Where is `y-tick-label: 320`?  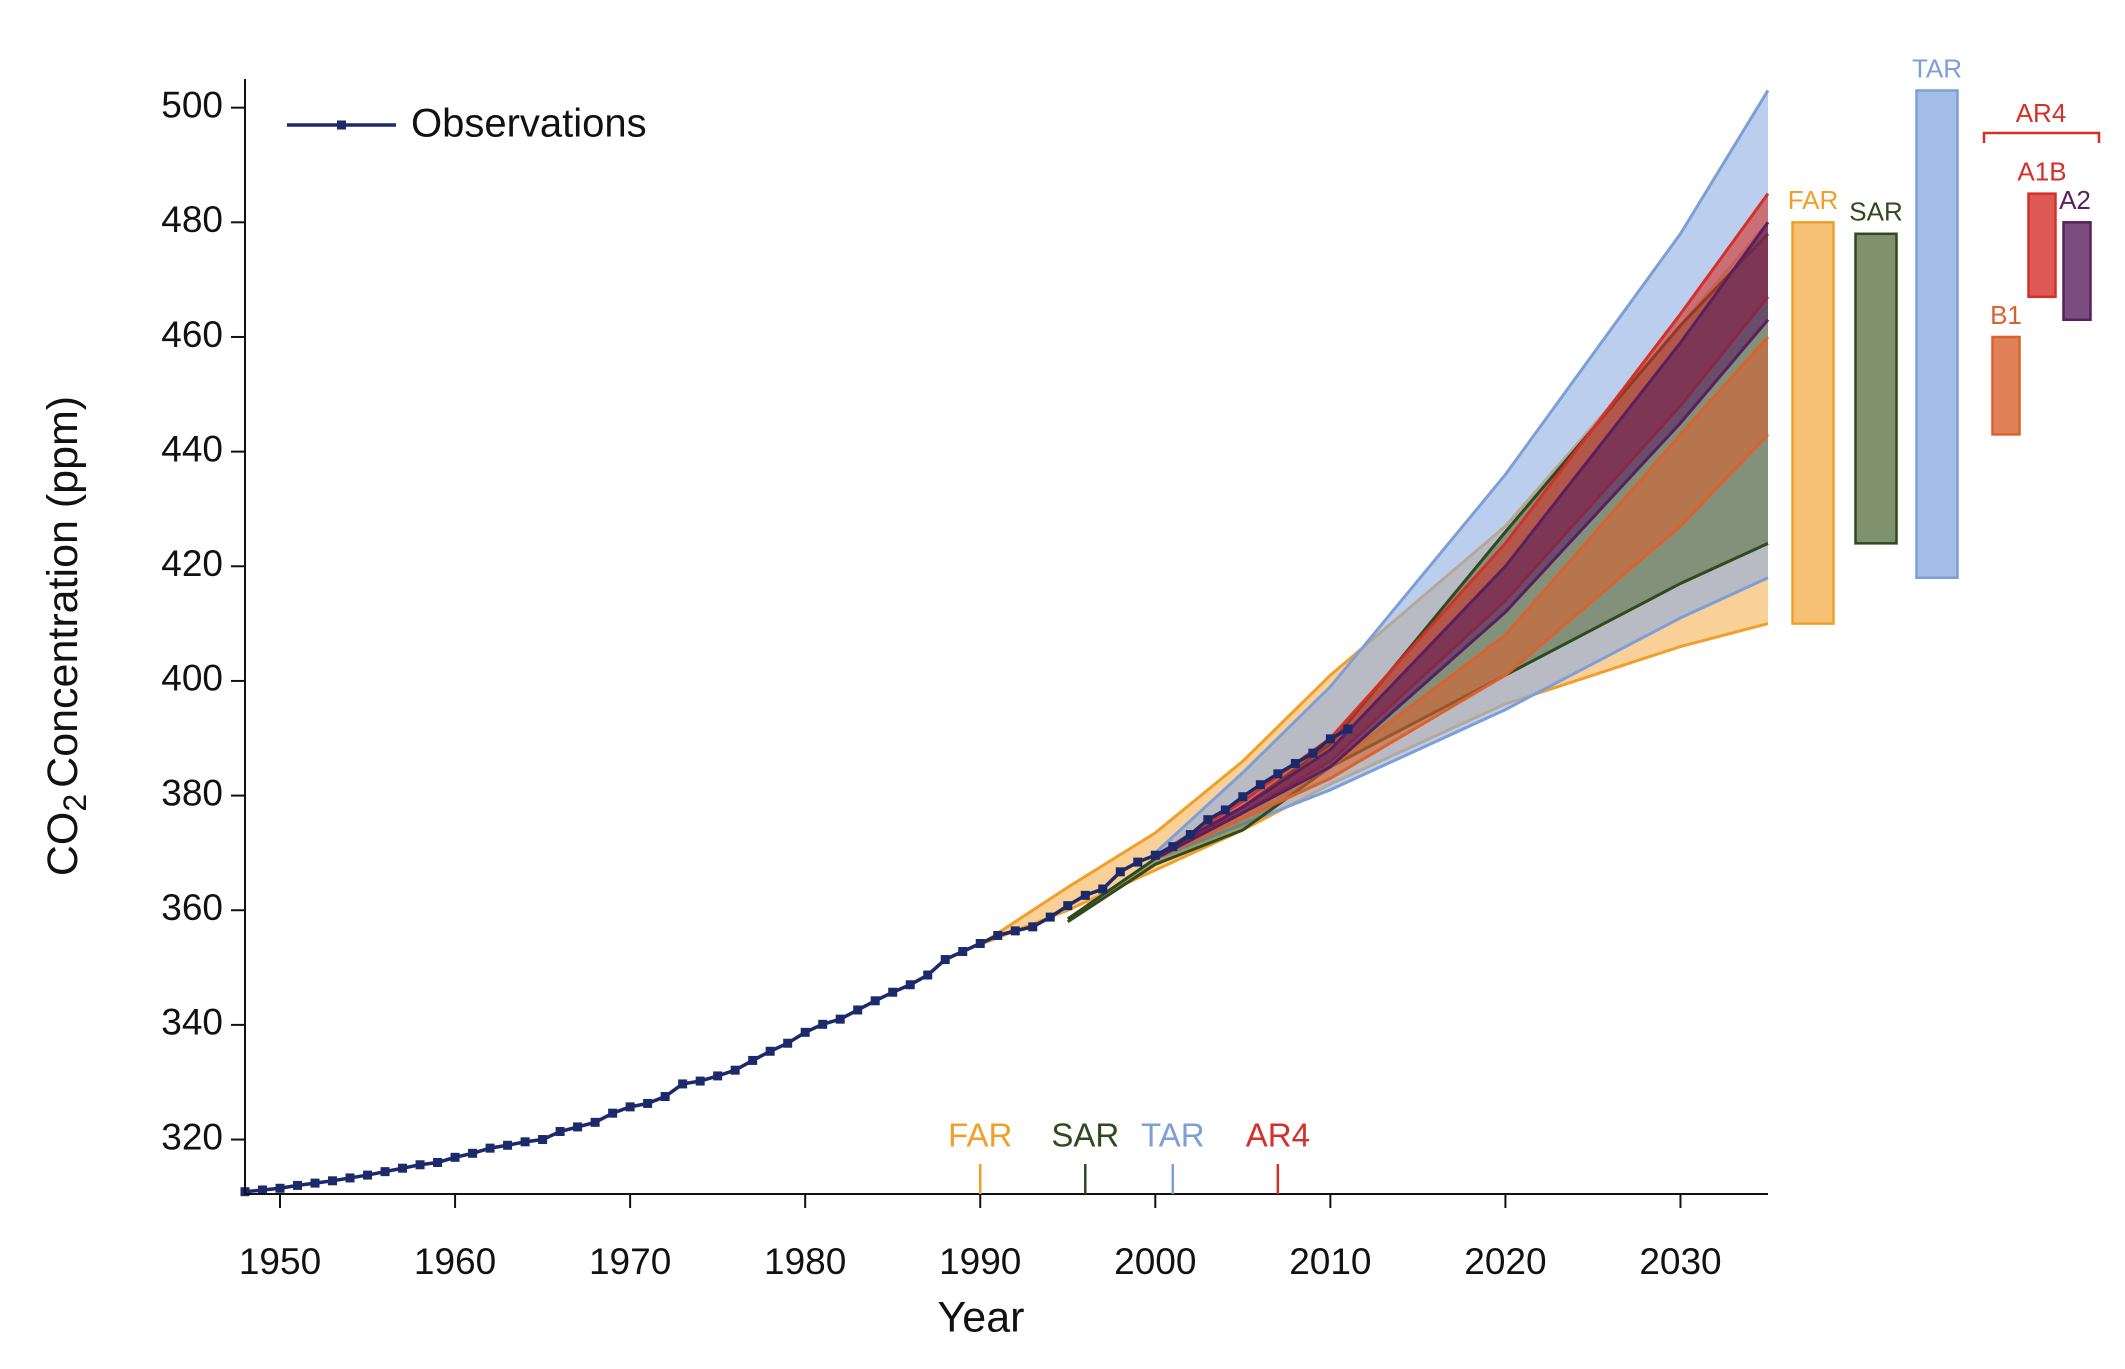
y-tick-label: 320 is located at coordinates (192, 1136).